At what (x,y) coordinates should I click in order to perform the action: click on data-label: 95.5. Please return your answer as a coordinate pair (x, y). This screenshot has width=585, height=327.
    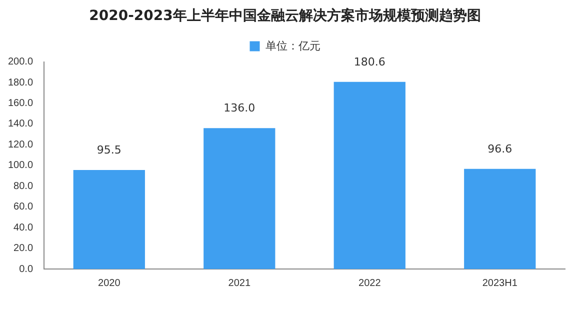
    Looking at the image, I should click on (109, 149).